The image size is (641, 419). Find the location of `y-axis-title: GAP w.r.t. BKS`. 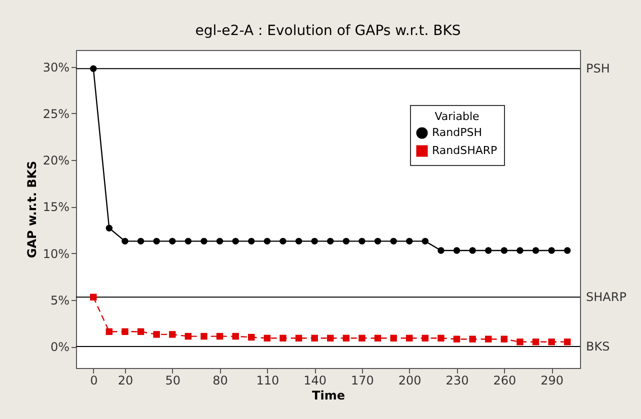

y-axis-title: GAP w.r.t. BKS is located at coordinates (31, 209).